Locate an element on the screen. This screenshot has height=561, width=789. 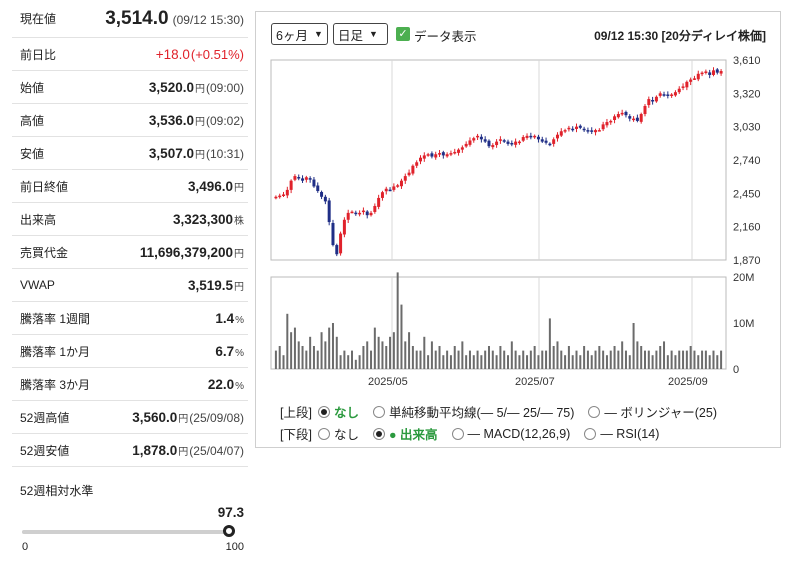
quote-row-number: +18.0 is located at coordinates (172, 54).